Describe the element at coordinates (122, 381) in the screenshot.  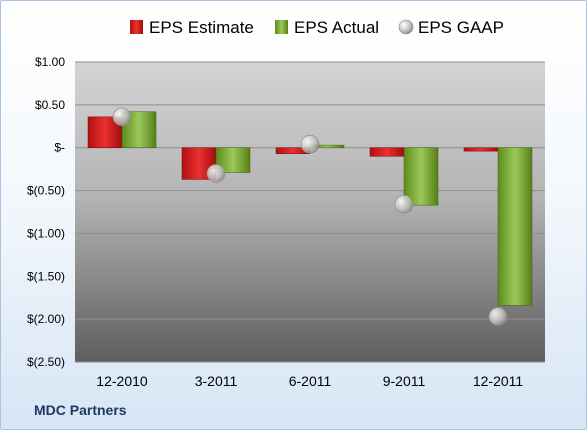
I see `x-tick-label: 12-2010` at that location.